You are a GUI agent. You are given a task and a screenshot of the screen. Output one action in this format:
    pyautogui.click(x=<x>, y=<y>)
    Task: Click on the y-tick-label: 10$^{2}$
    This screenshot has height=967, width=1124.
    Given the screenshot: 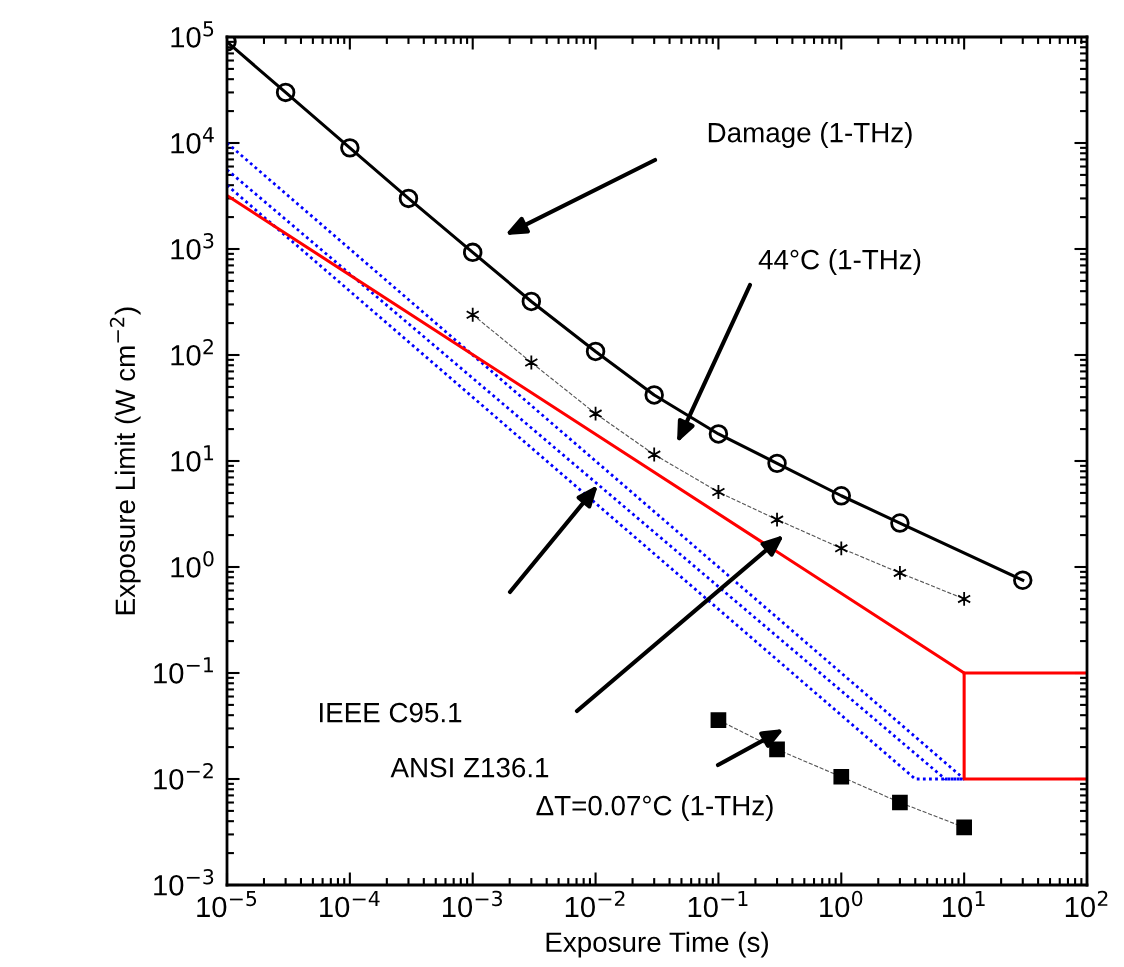 What is the action you would take?
    pyautogui.click(x=192, y=352)
    